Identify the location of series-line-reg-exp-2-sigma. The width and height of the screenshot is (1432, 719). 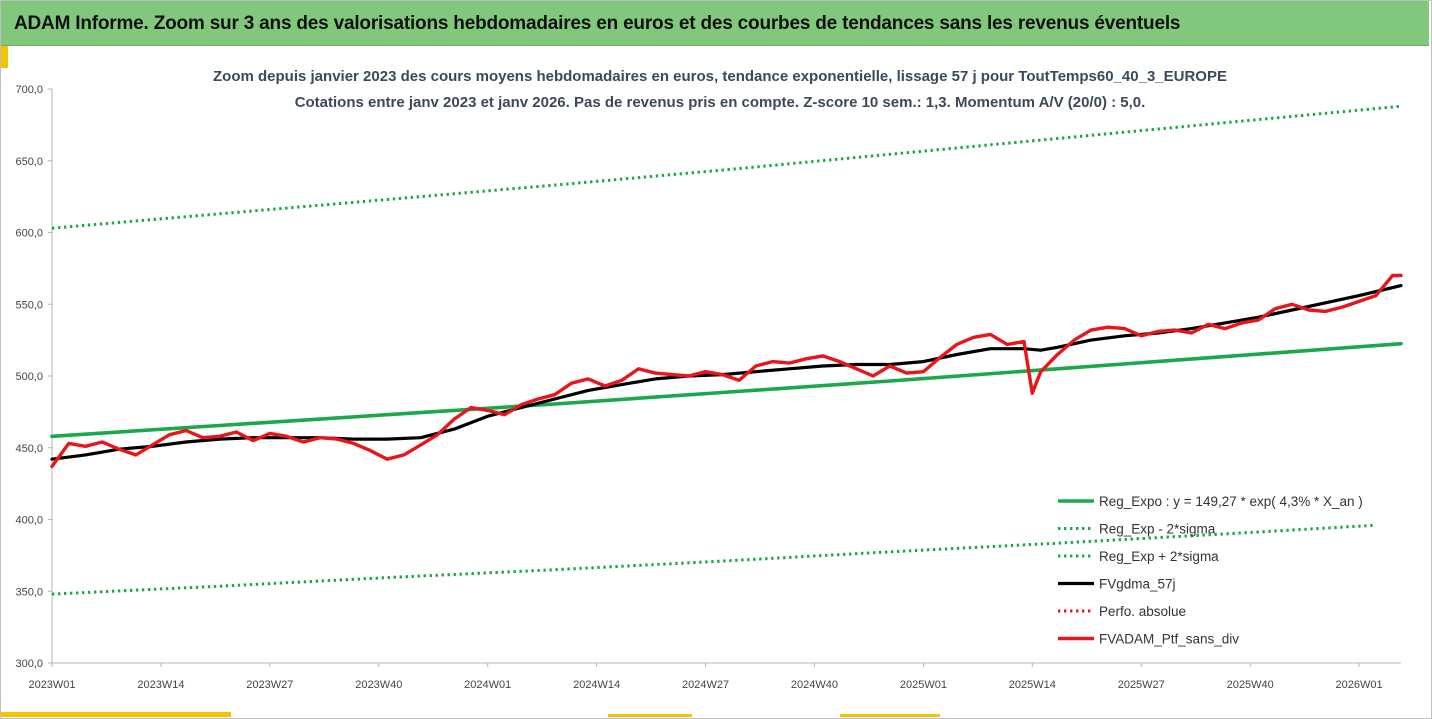
(713, 559).